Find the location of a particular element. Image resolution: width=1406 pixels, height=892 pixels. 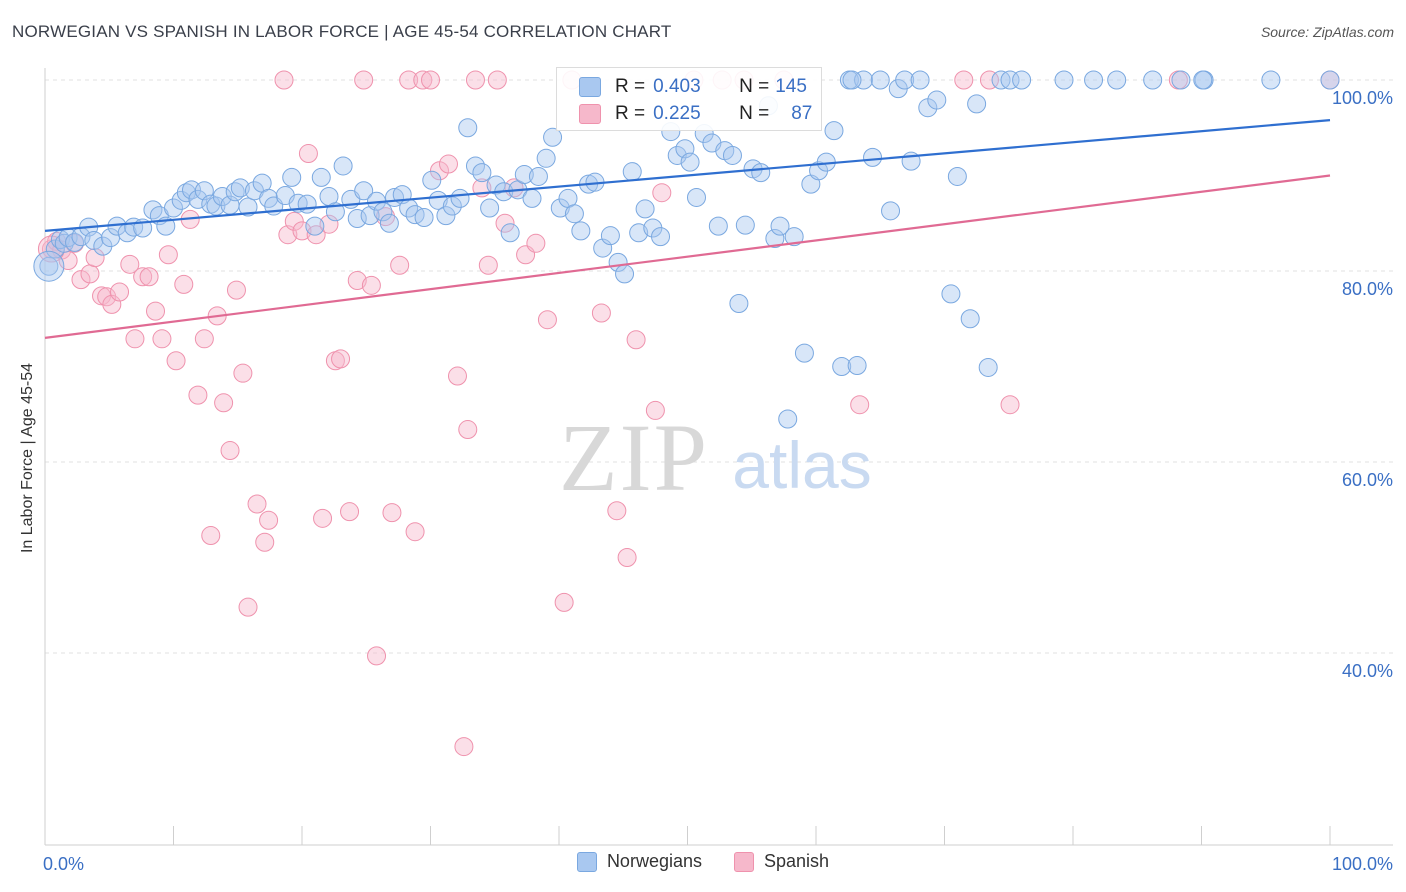

trend-line-norwegians is located at coordinates (687, 175).